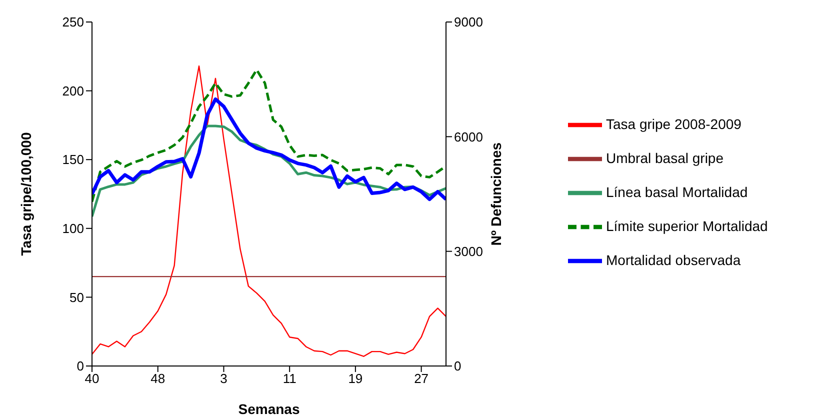 Image resolution: width=818 pixels, height=420 pixels. Describe the element at coordinates (421, 378) in the screenshot. I see `x-tick-label: 27` at that location.